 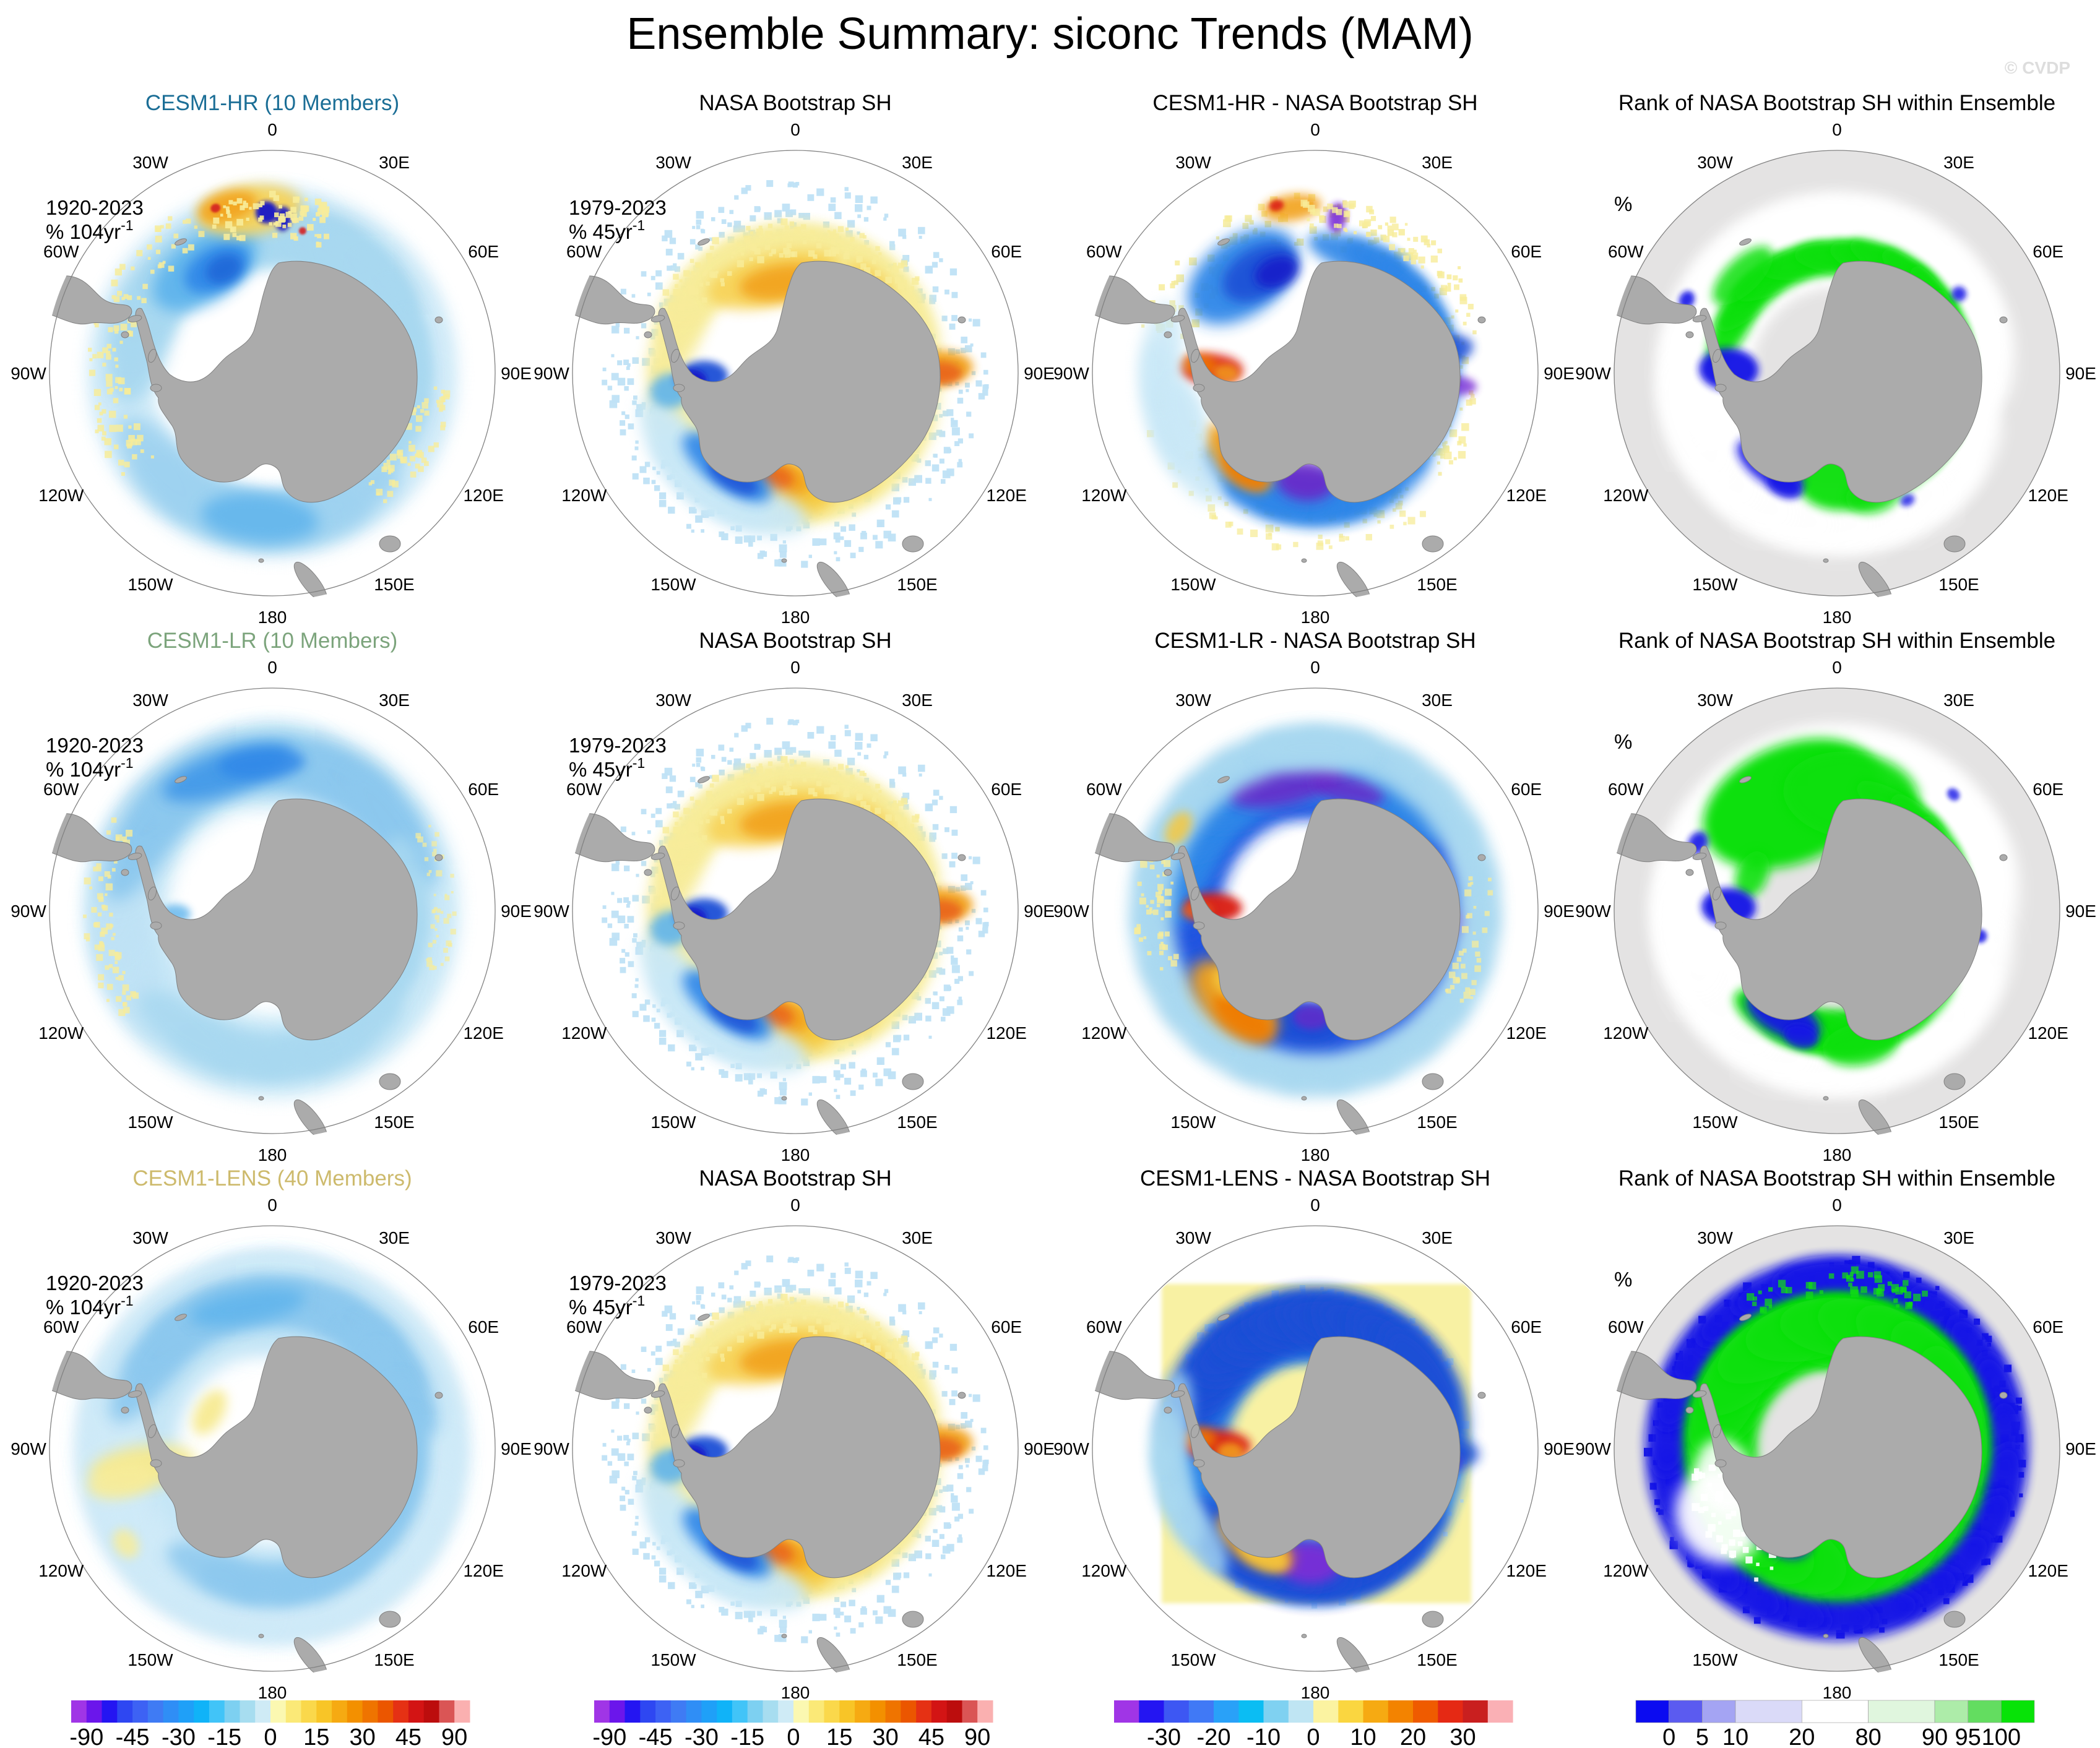 What do you see at coordinates (656, 1736) in the screenshot?
I see `colorbar-tick-label: -45` at bounding box center [656, 1736].